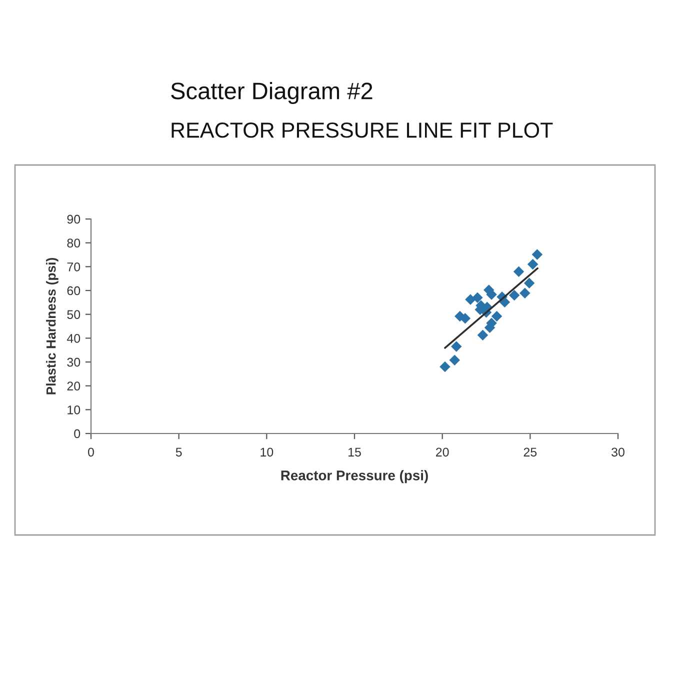 The image size is (697, 700). Describe the element at coordinates (73, 243) in the screenshot. I see `y-tick-label: 80` at that location.